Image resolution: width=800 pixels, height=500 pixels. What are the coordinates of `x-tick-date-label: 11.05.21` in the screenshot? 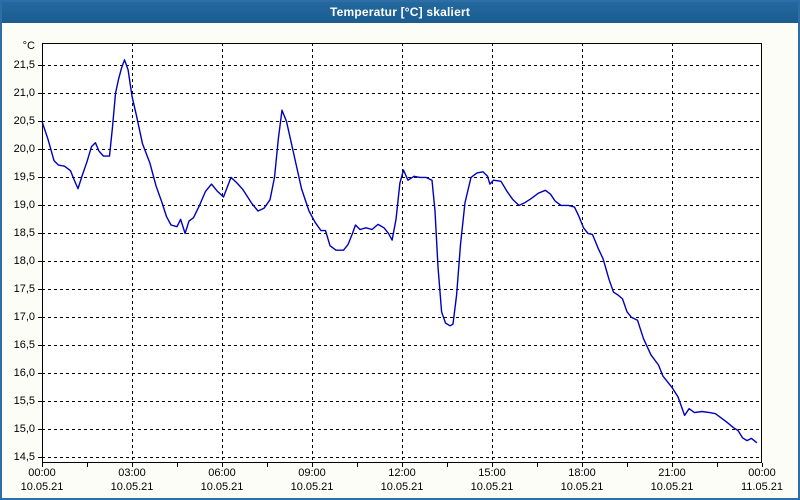 It's located at (761, 487).